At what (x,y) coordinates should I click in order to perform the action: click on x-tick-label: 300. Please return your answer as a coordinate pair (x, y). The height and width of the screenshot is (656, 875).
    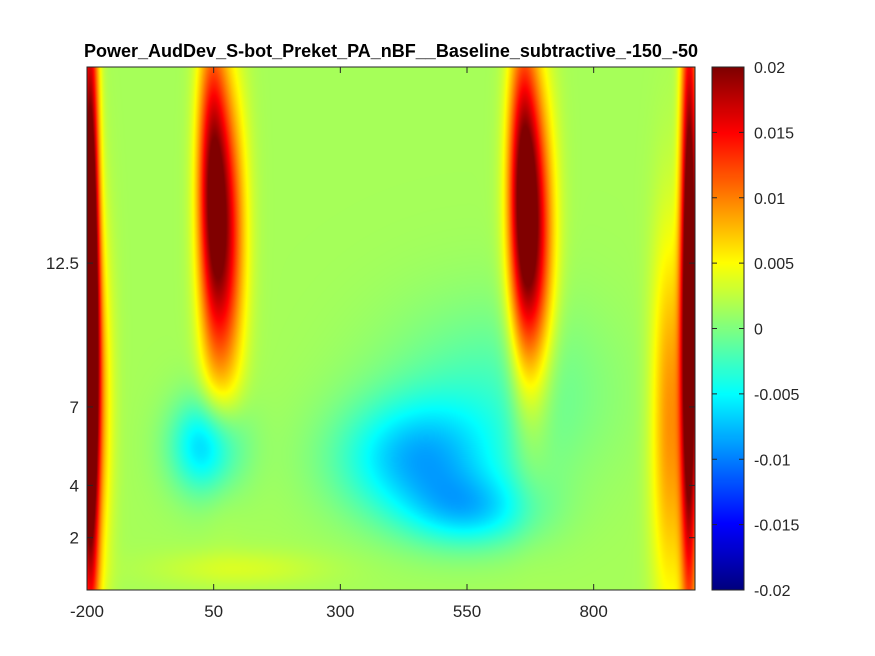
    Looking at the image, I should click on (340, 611).